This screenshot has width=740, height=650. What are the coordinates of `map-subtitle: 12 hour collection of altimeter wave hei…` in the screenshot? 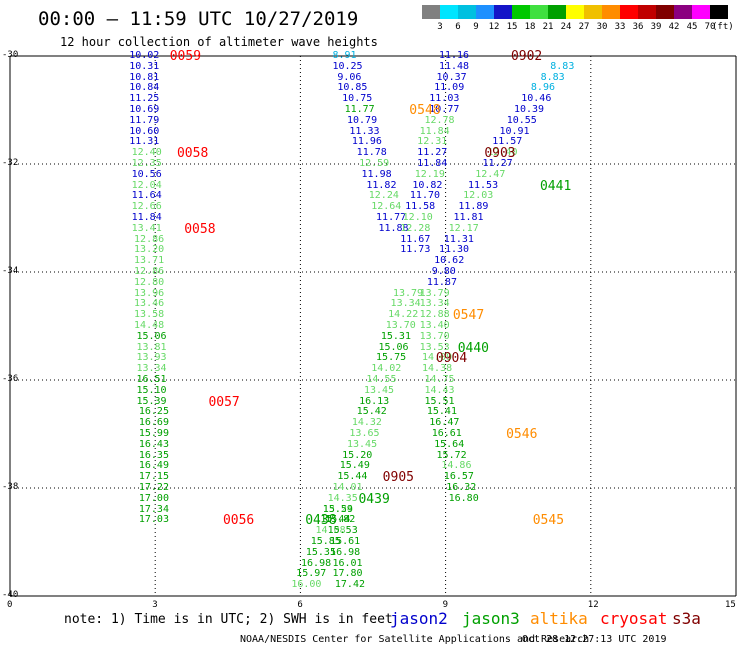 It's located at (219, 42).